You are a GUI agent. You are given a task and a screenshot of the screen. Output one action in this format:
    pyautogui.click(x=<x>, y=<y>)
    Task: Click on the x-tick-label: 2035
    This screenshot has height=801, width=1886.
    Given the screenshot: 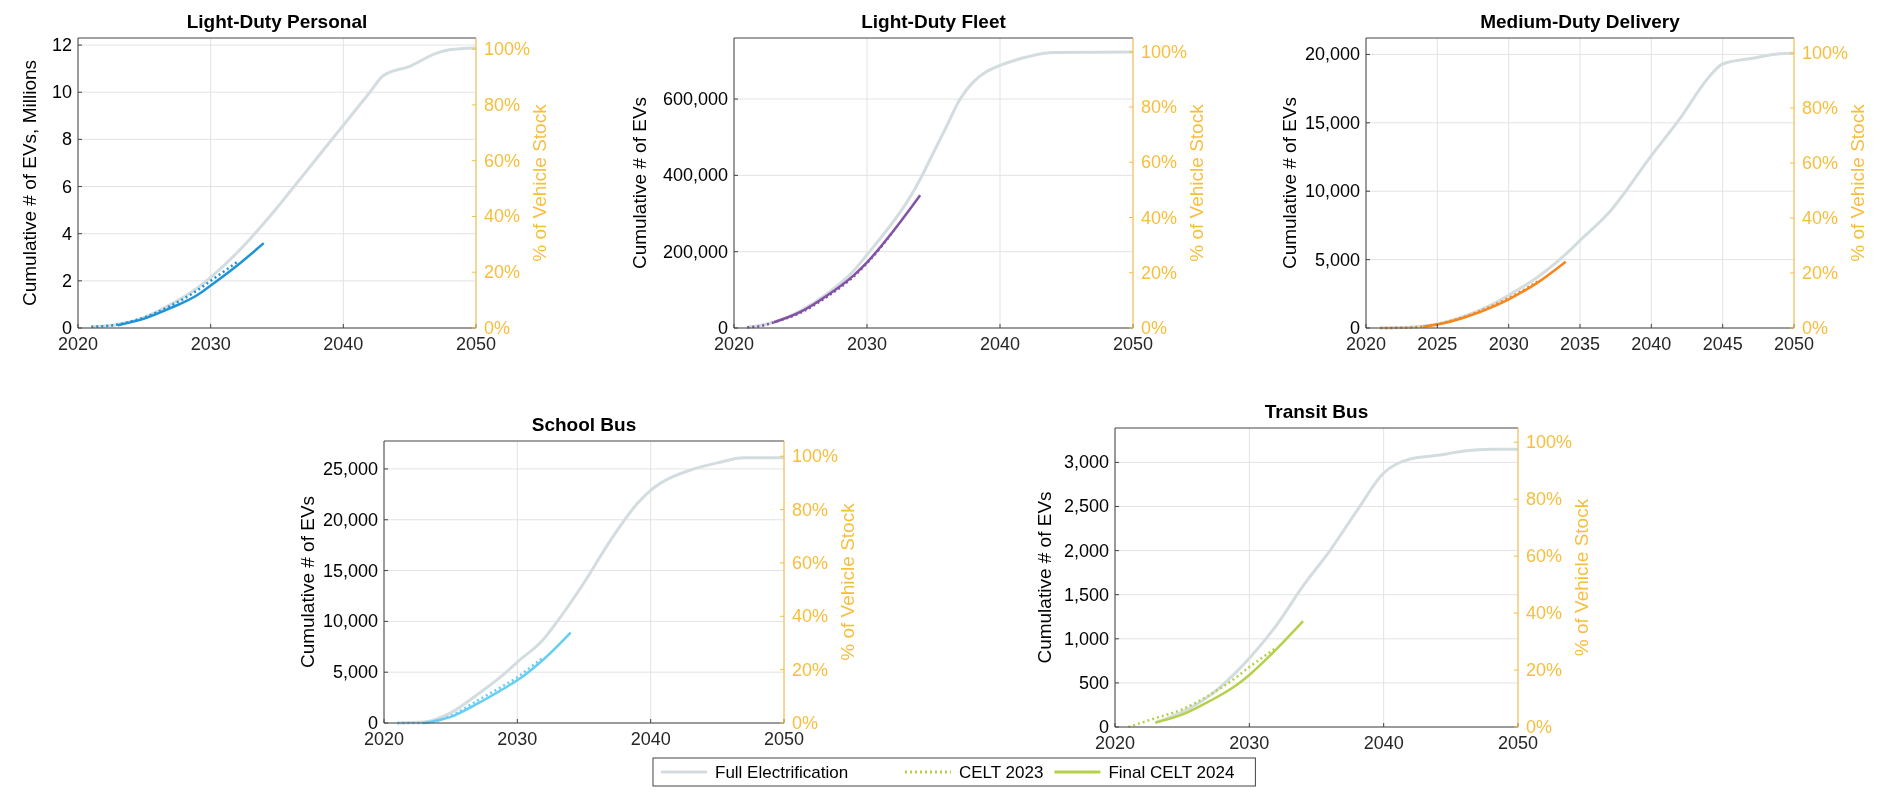 What is the action you would take?
    pyautogui.click(x=1580, y=344)
    